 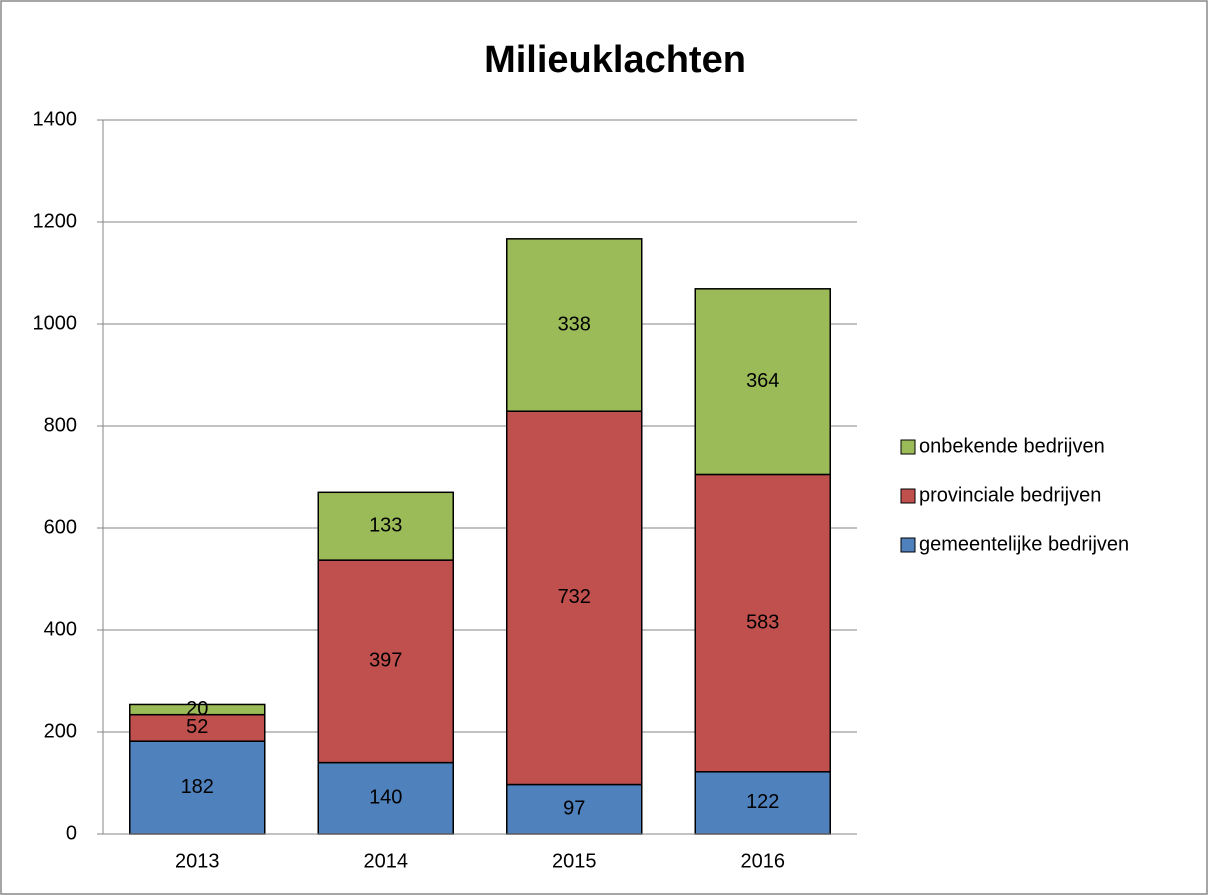 I want to click on data-label: 20, so click(x=197, y=709).